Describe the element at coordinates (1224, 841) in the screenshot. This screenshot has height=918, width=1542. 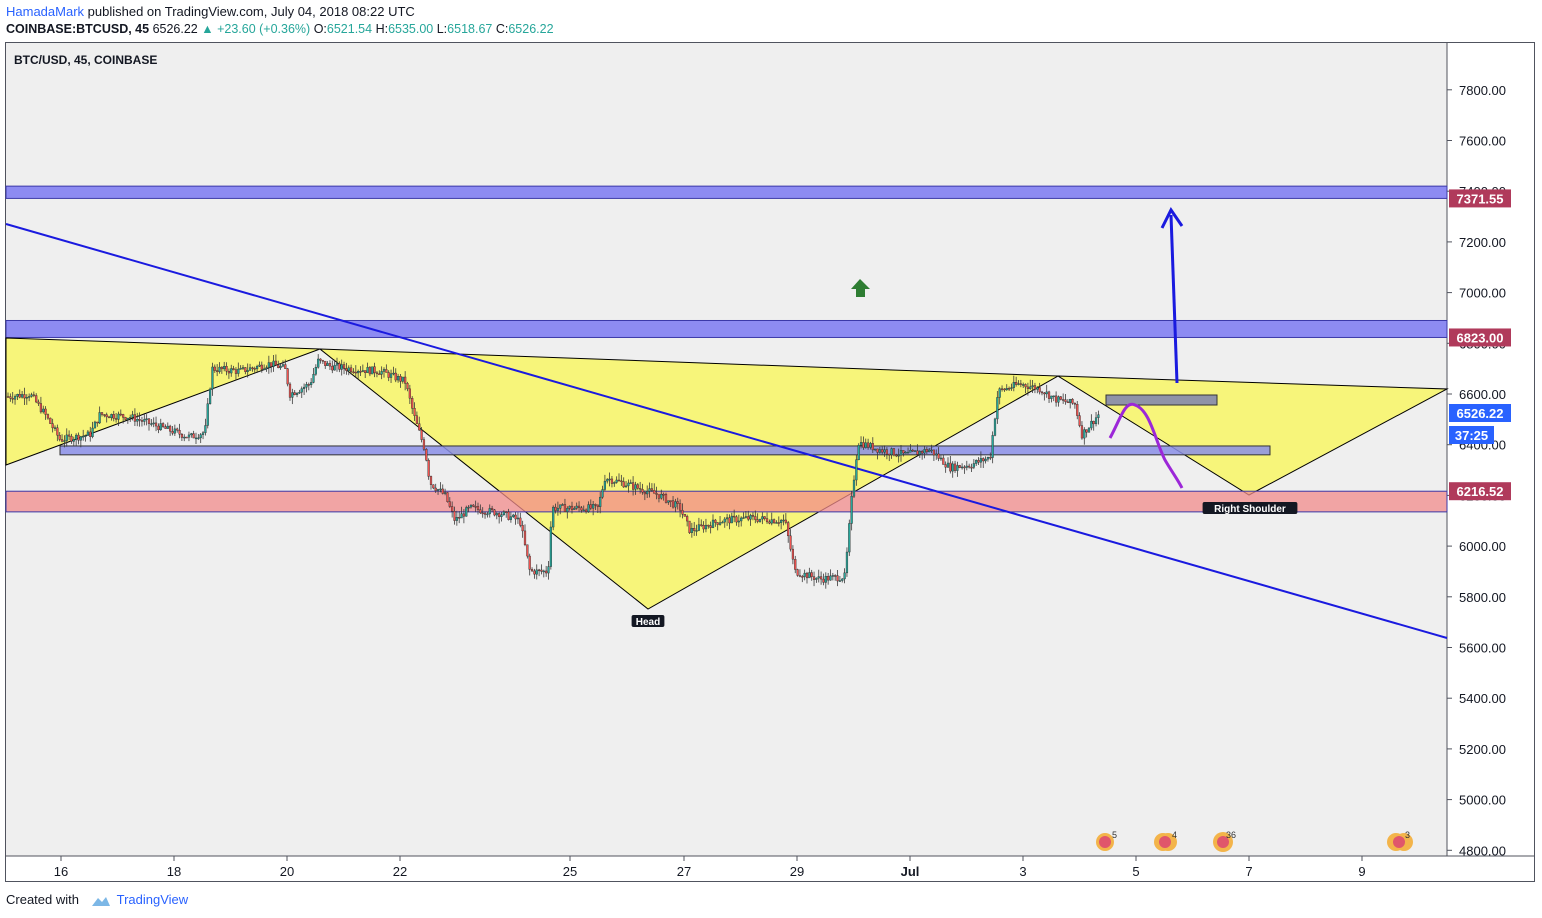
I see `us-flag-icon: 36` at that location.